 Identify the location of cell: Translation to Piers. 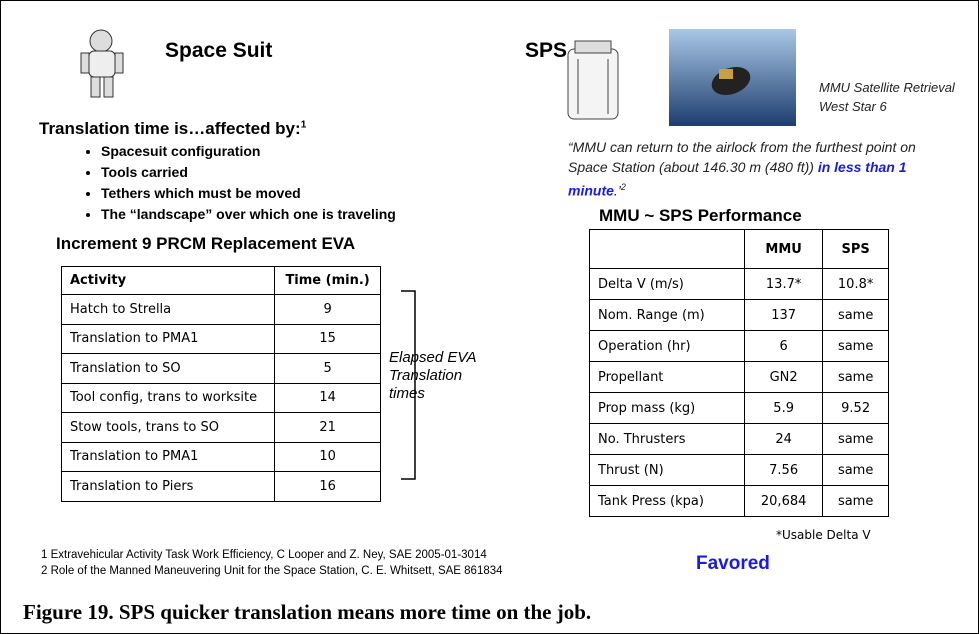
(168, 486).